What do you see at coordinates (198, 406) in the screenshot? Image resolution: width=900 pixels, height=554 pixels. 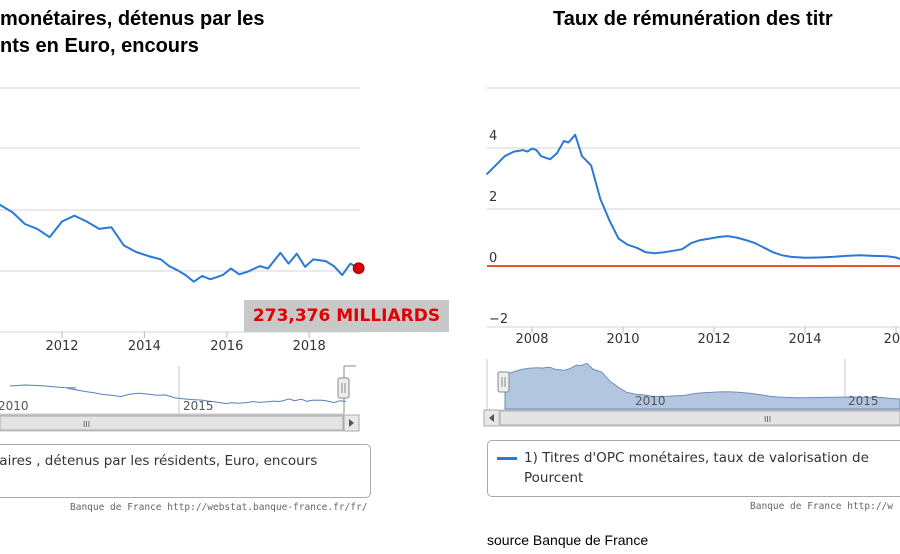 I see `left-navigator-tick: 2015` at bounding box center [198, 406].